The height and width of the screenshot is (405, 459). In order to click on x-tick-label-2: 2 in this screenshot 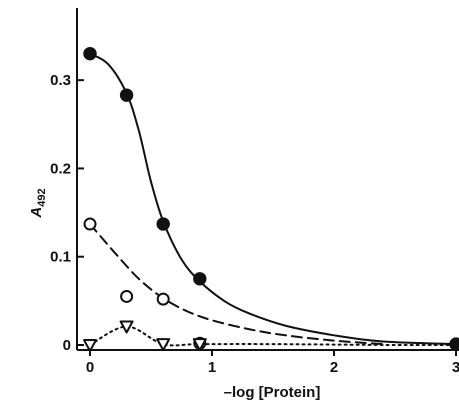, I will do `click(334, 367)`.